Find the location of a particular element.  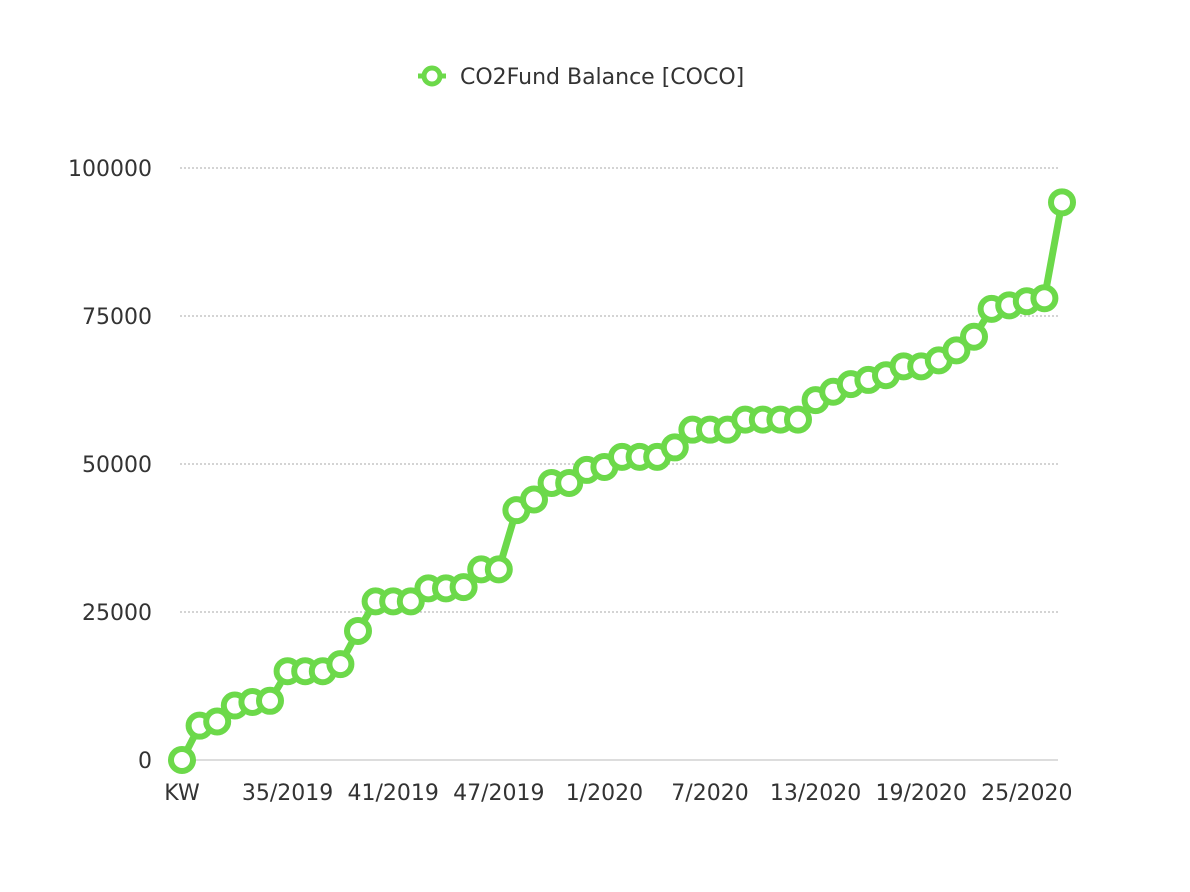

x-tick-label-35-2019: 35/2019 is located at coordinates (287, 793).